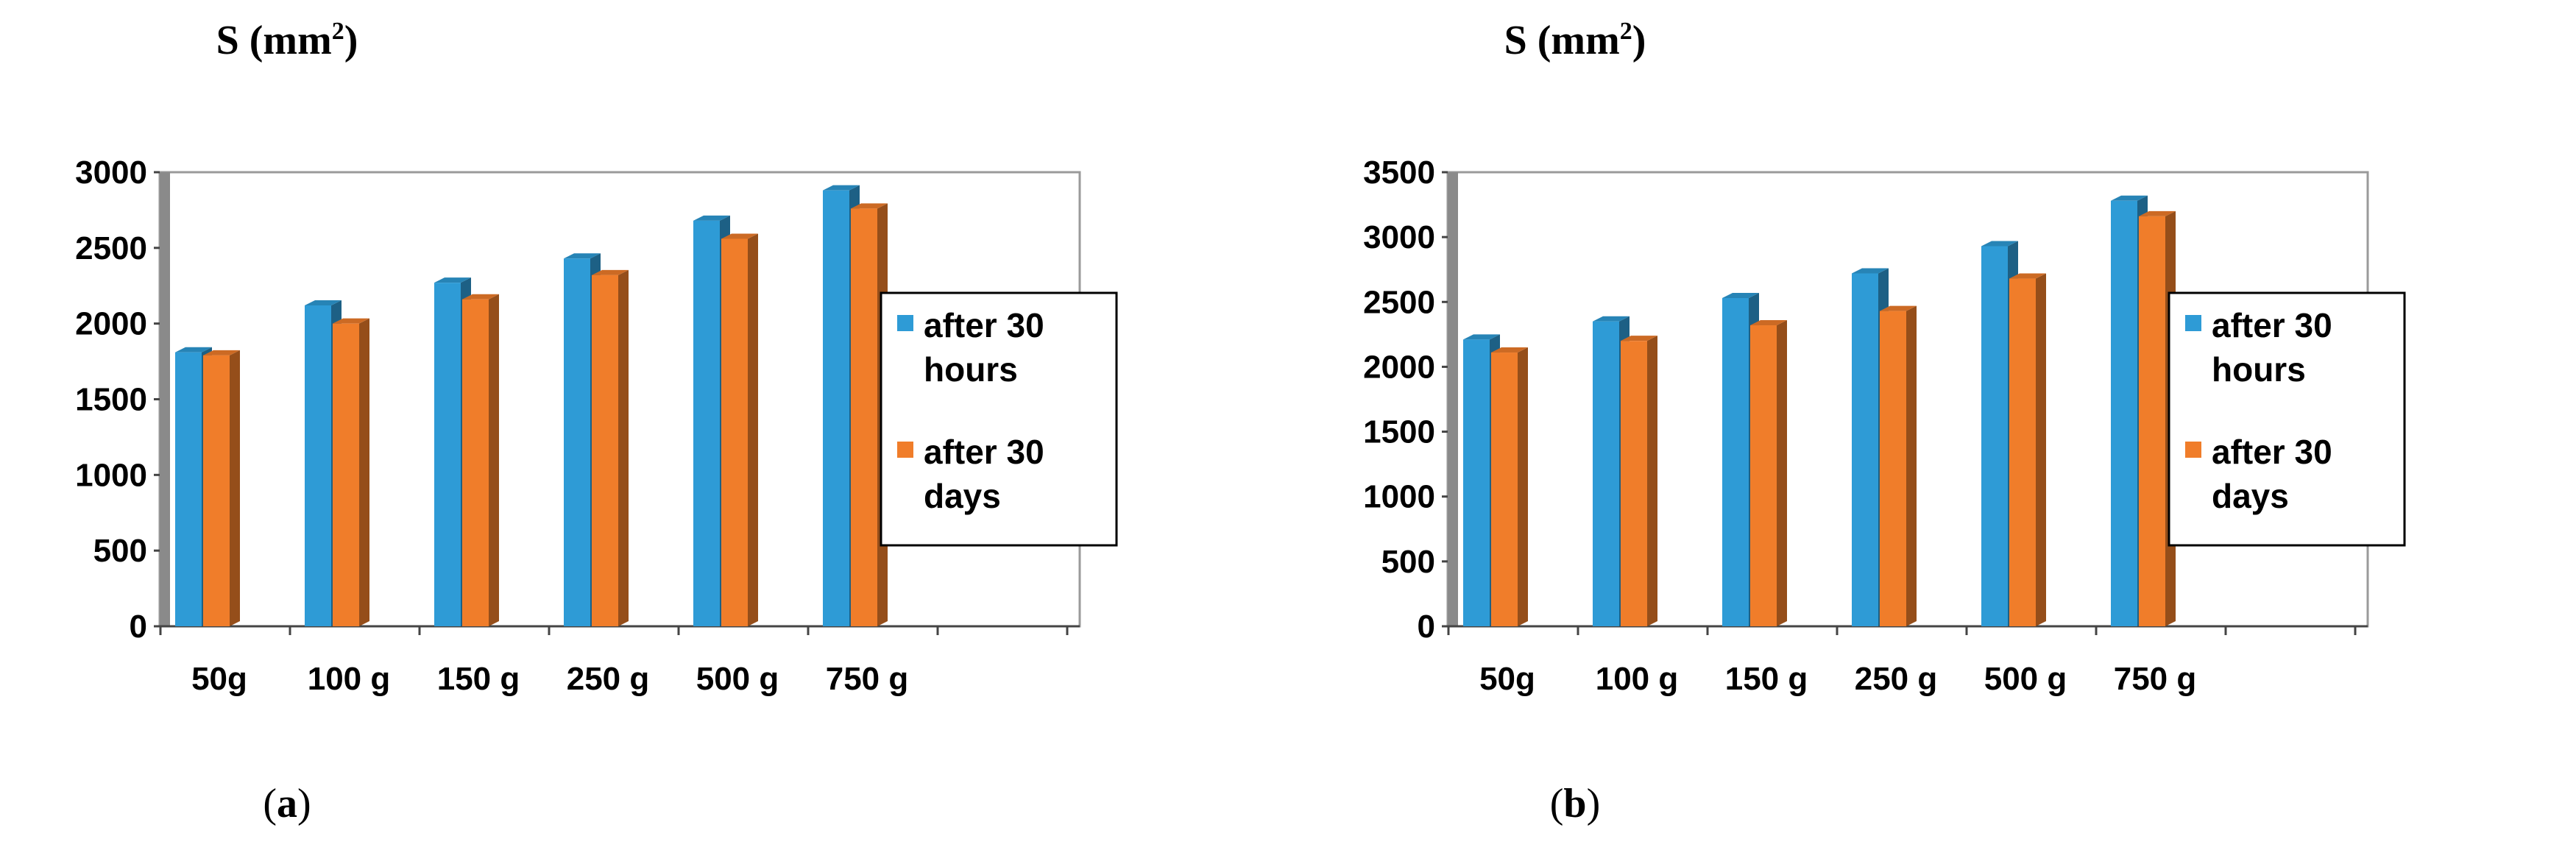 This screenshot has width=2576, height=850. Describe the element at coordinates (1399, 367) in the screenshot. I see `y-tick-label: 2000` at that location.